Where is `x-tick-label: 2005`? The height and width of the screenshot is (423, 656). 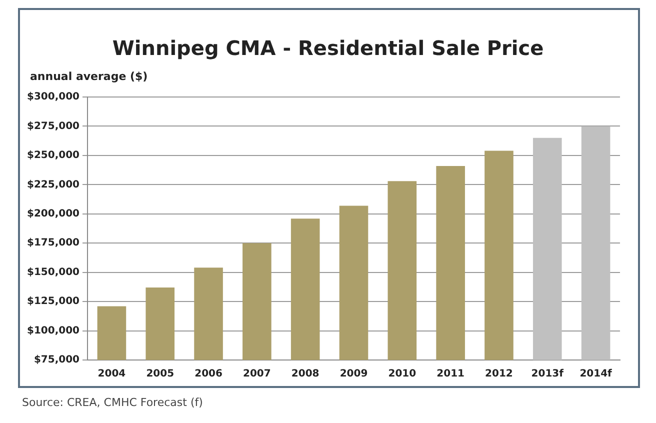
x-tick-label: 2005 is located at coordinates (160, 374).